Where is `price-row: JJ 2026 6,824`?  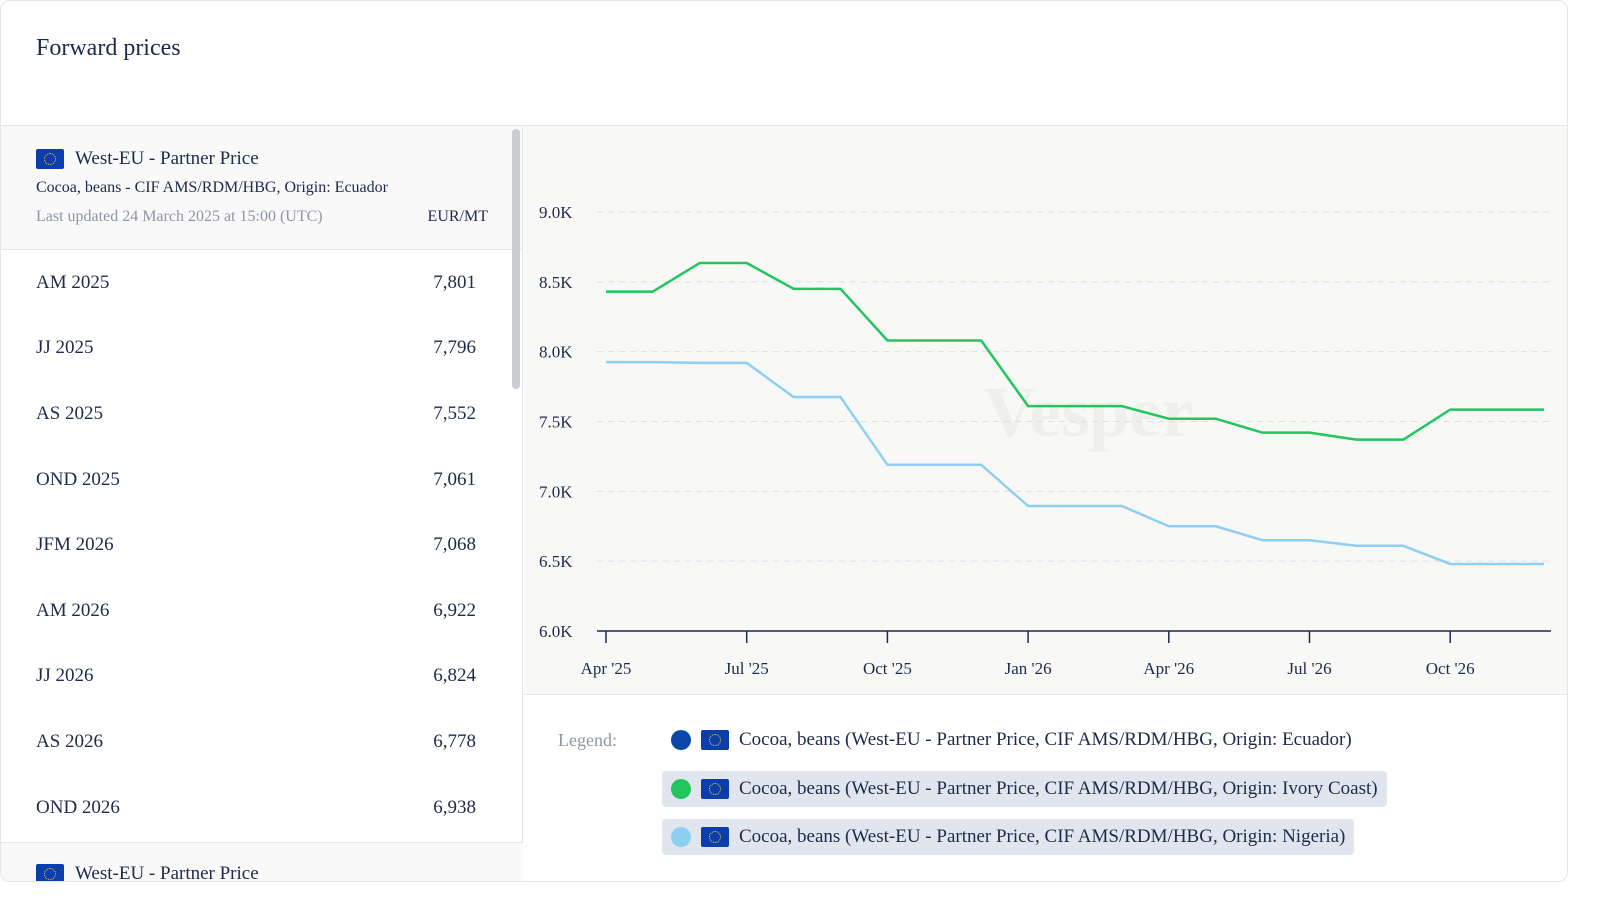 price-row: JJ 2026 6,824 is located at coordinates (256, 677).